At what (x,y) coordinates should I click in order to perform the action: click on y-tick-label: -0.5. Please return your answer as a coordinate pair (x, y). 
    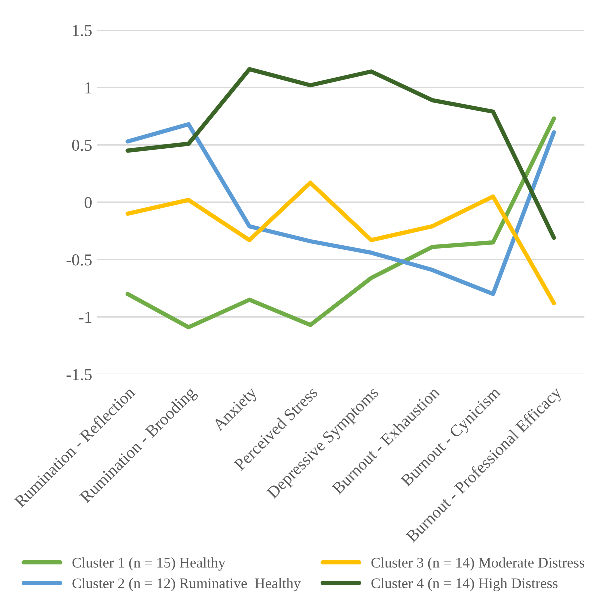
    Looking at the image, I should click on (79, 260).